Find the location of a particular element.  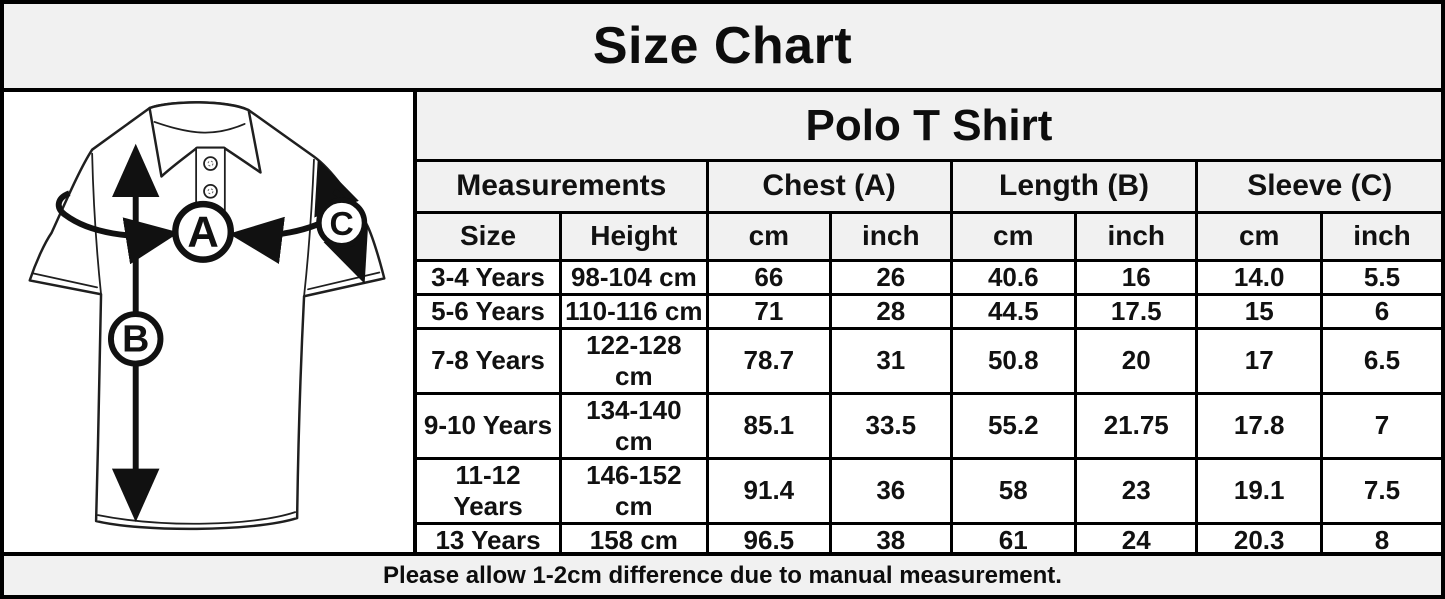

table-cell: 3-4 Years is located at coordinates (490, 277).